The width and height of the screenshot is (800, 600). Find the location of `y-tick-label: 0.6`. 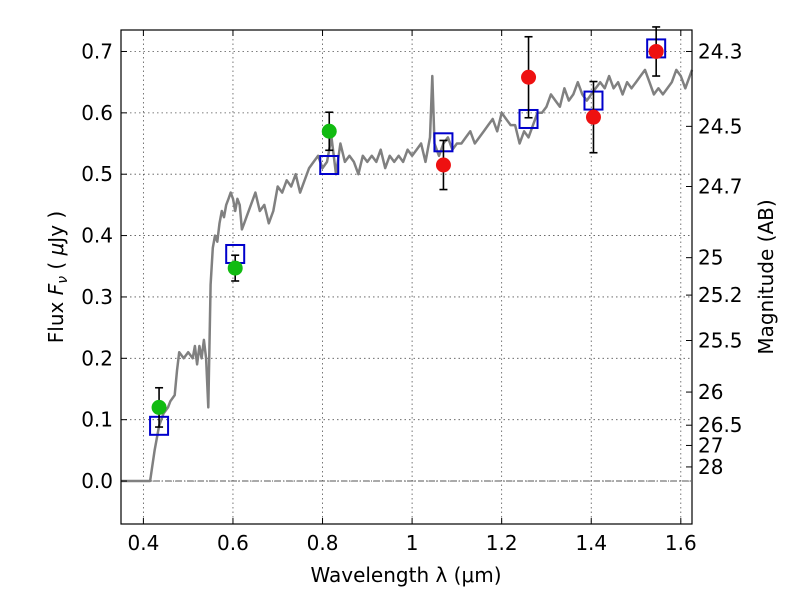

y-tick-label: 0.6 is located at coordinates (97, 113).